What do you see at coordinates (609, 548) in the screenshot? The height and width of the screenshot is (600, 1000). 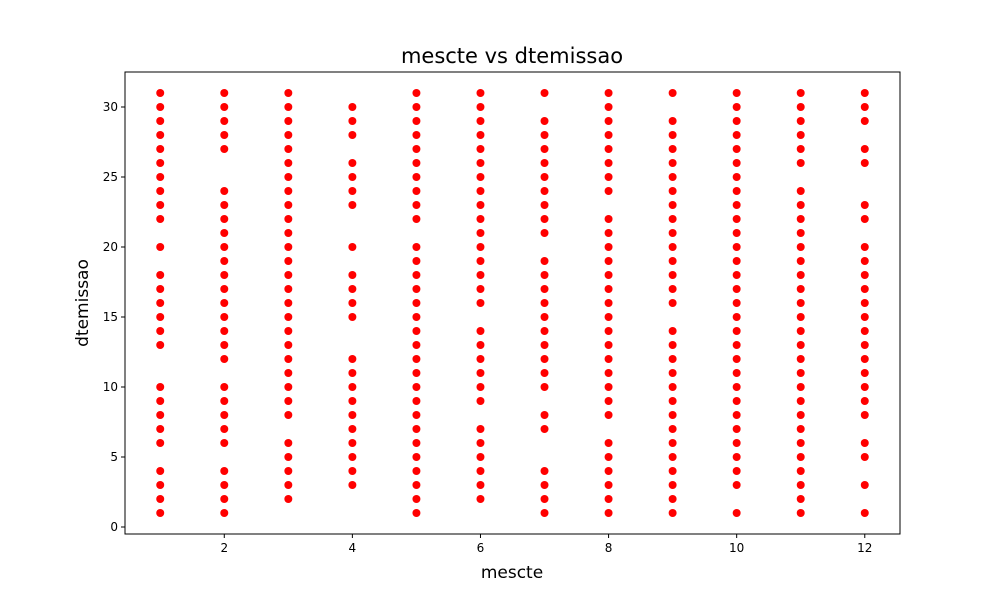 I see `x-tick-label: 8` at bounding box center [609, 548].